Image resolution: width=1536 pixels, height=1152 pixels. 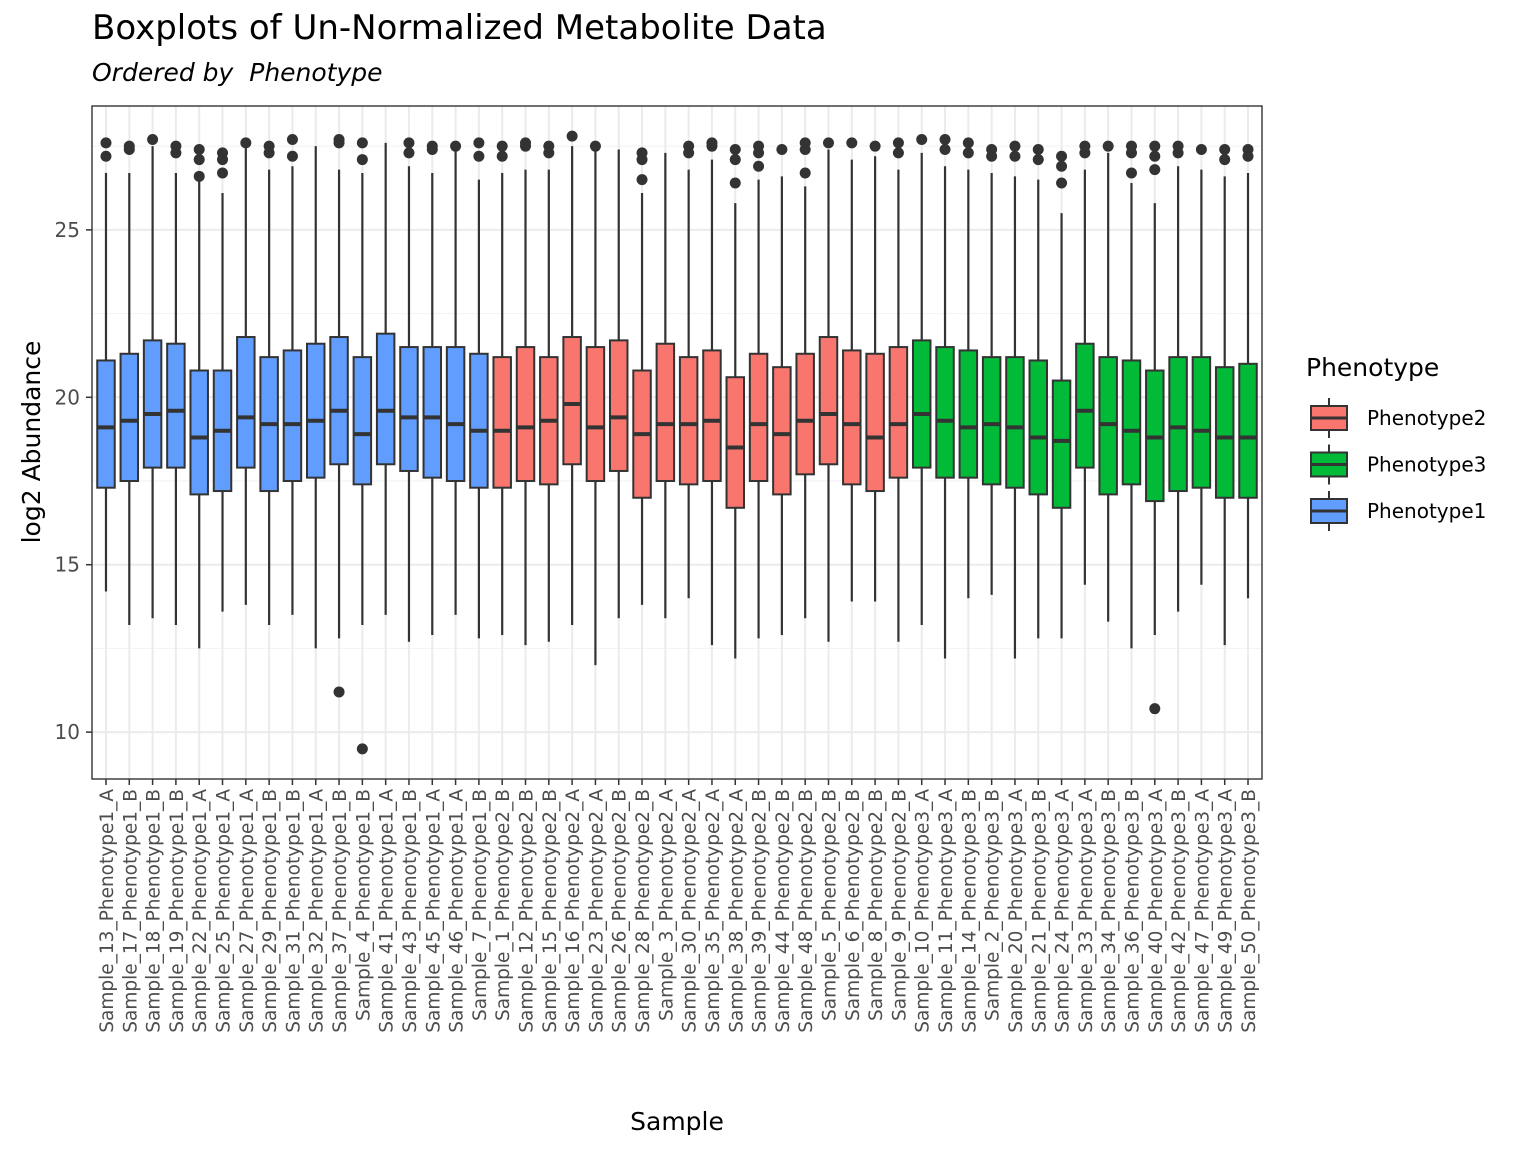 I want to click on x-tick-label: Sample_14_Phenotype3_B, so click(x=969, y=911).